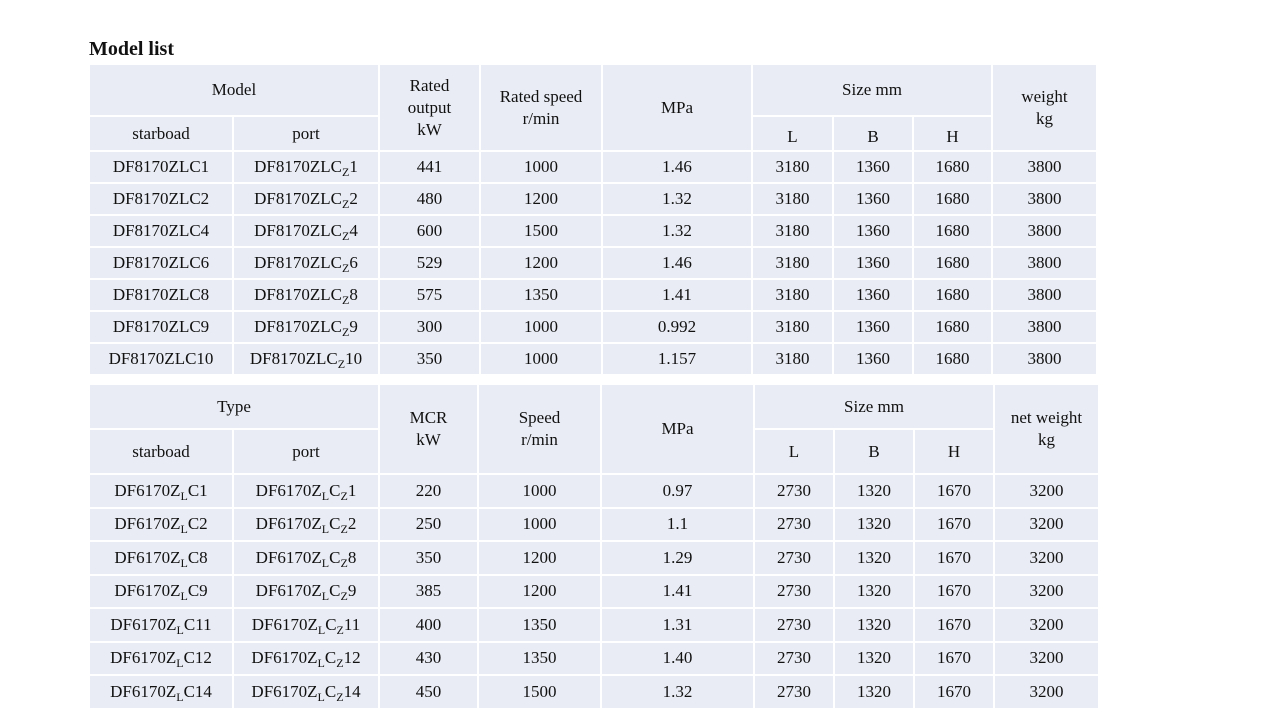  I want to click on data-cell: DF8170ZLC1, so click(161, 167).